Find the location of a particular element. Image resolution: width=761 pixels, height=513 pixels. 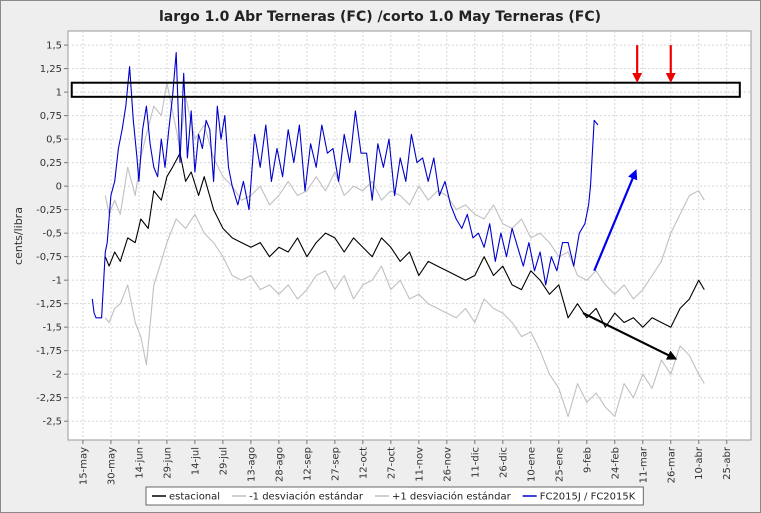

y-tick-label: -2,5 is located at coordinates (52, 422).